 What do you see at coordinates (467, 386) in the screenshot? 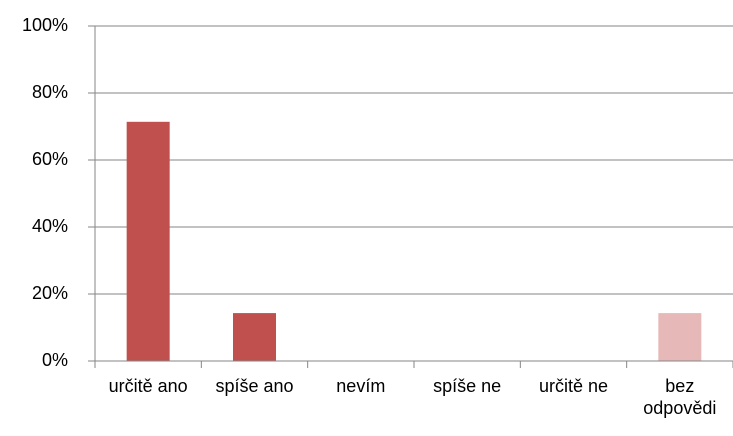
I see `x-tick-label: spíše ne` at bounding box center [467, 386].